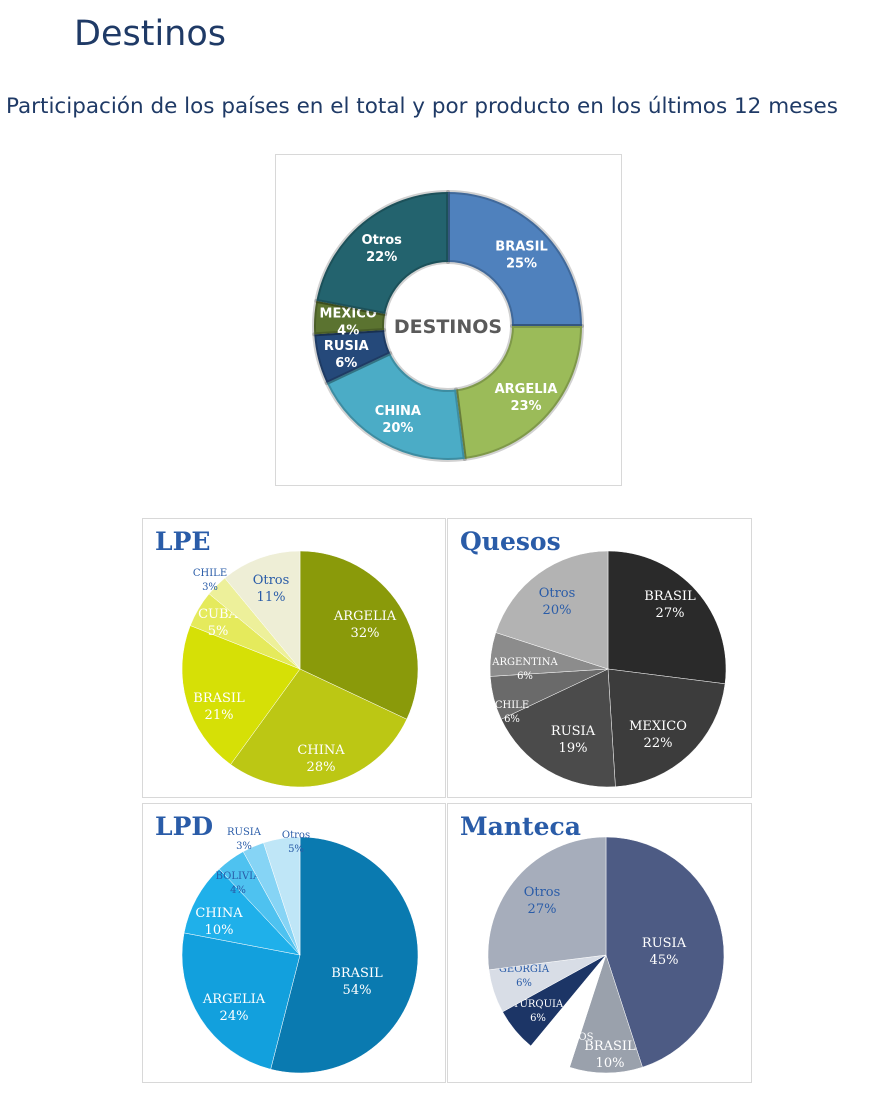  Describe the element at coordinates (150, 34) in the screenshot. I see `page-title: Destinos` at that location.